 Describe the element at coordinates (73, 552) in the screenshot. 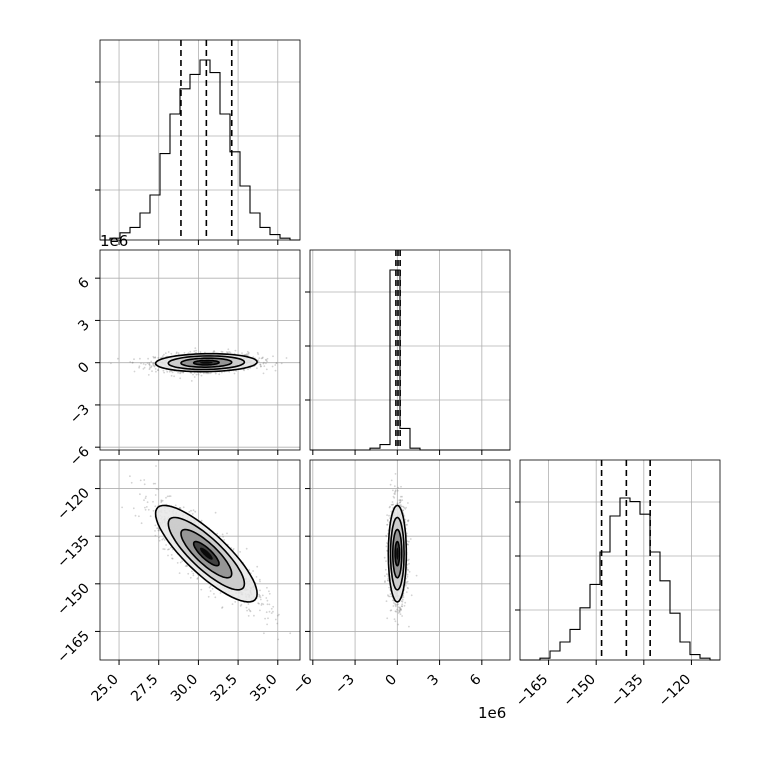

I see `y-tick-label: −135` at that location.